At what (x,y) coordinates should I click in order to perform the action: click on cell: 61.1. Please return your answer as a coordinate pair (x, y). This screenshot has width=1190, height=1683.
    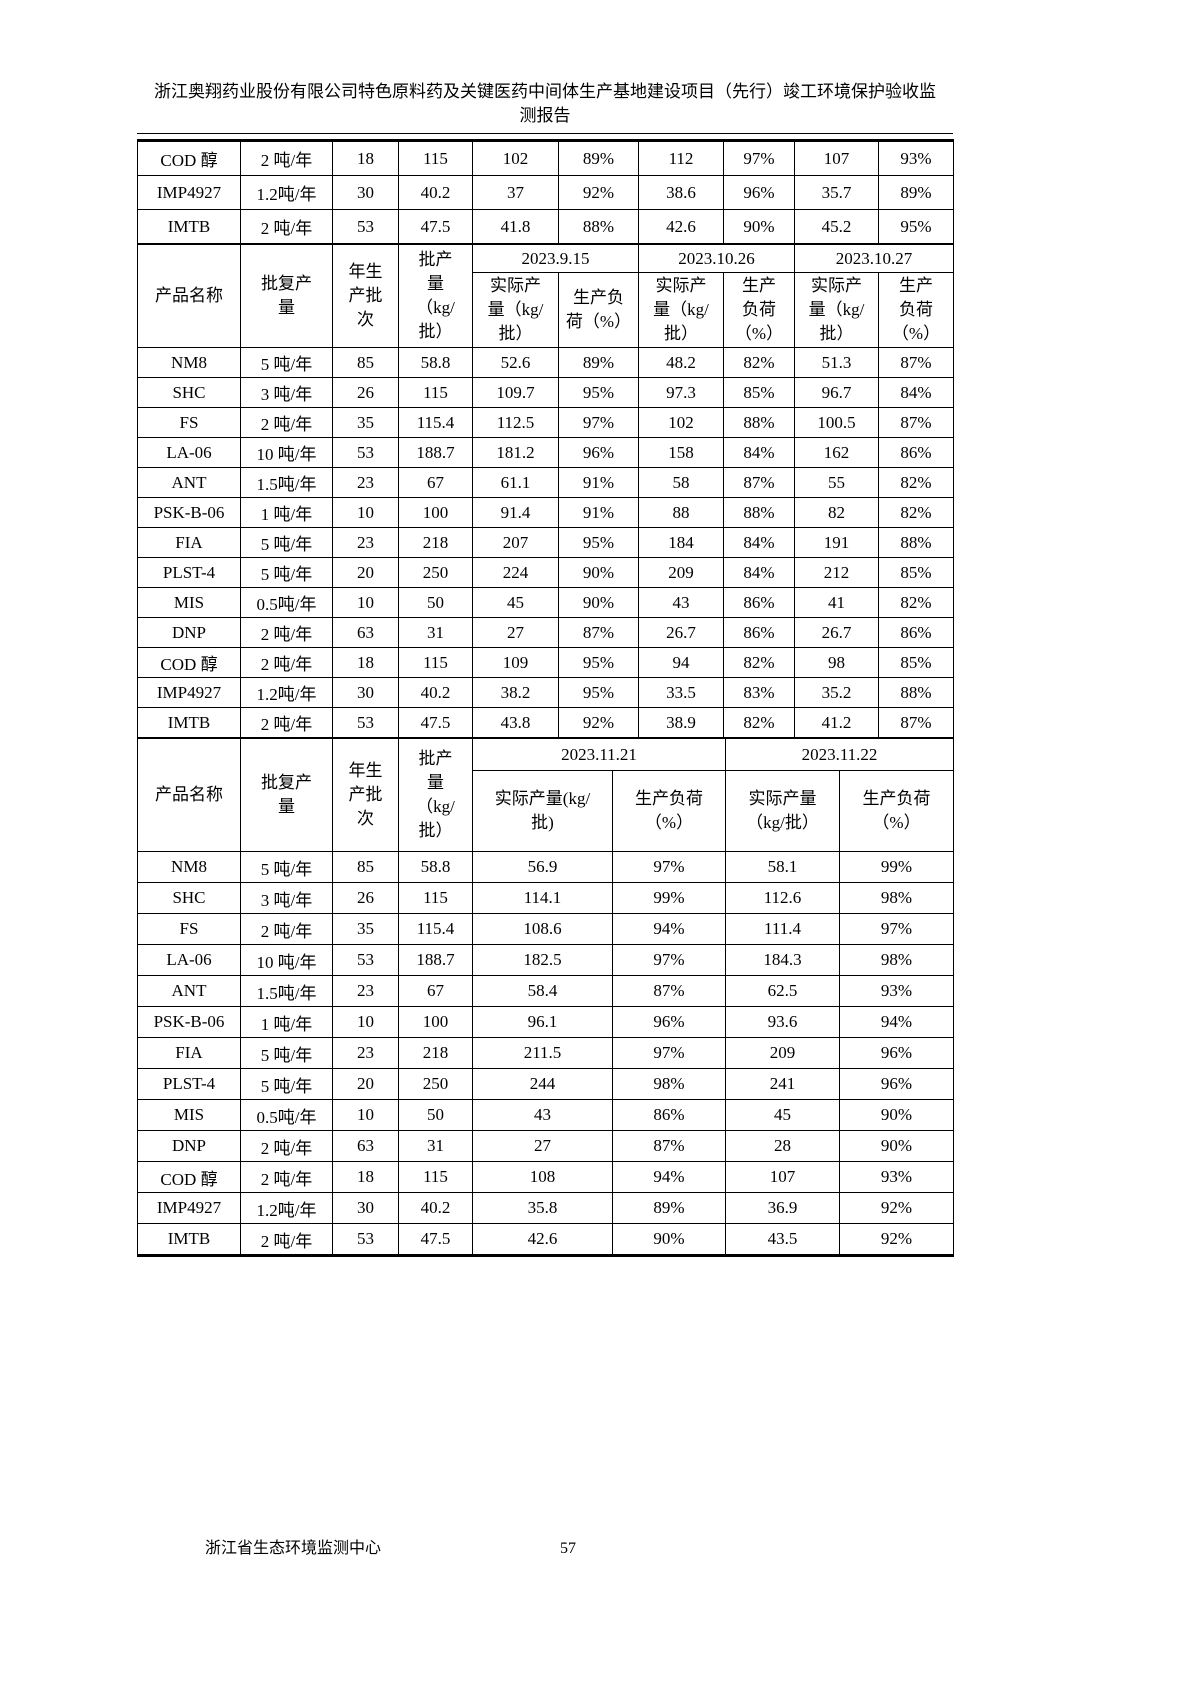
    Looking at the image, I should click on (515, 482).